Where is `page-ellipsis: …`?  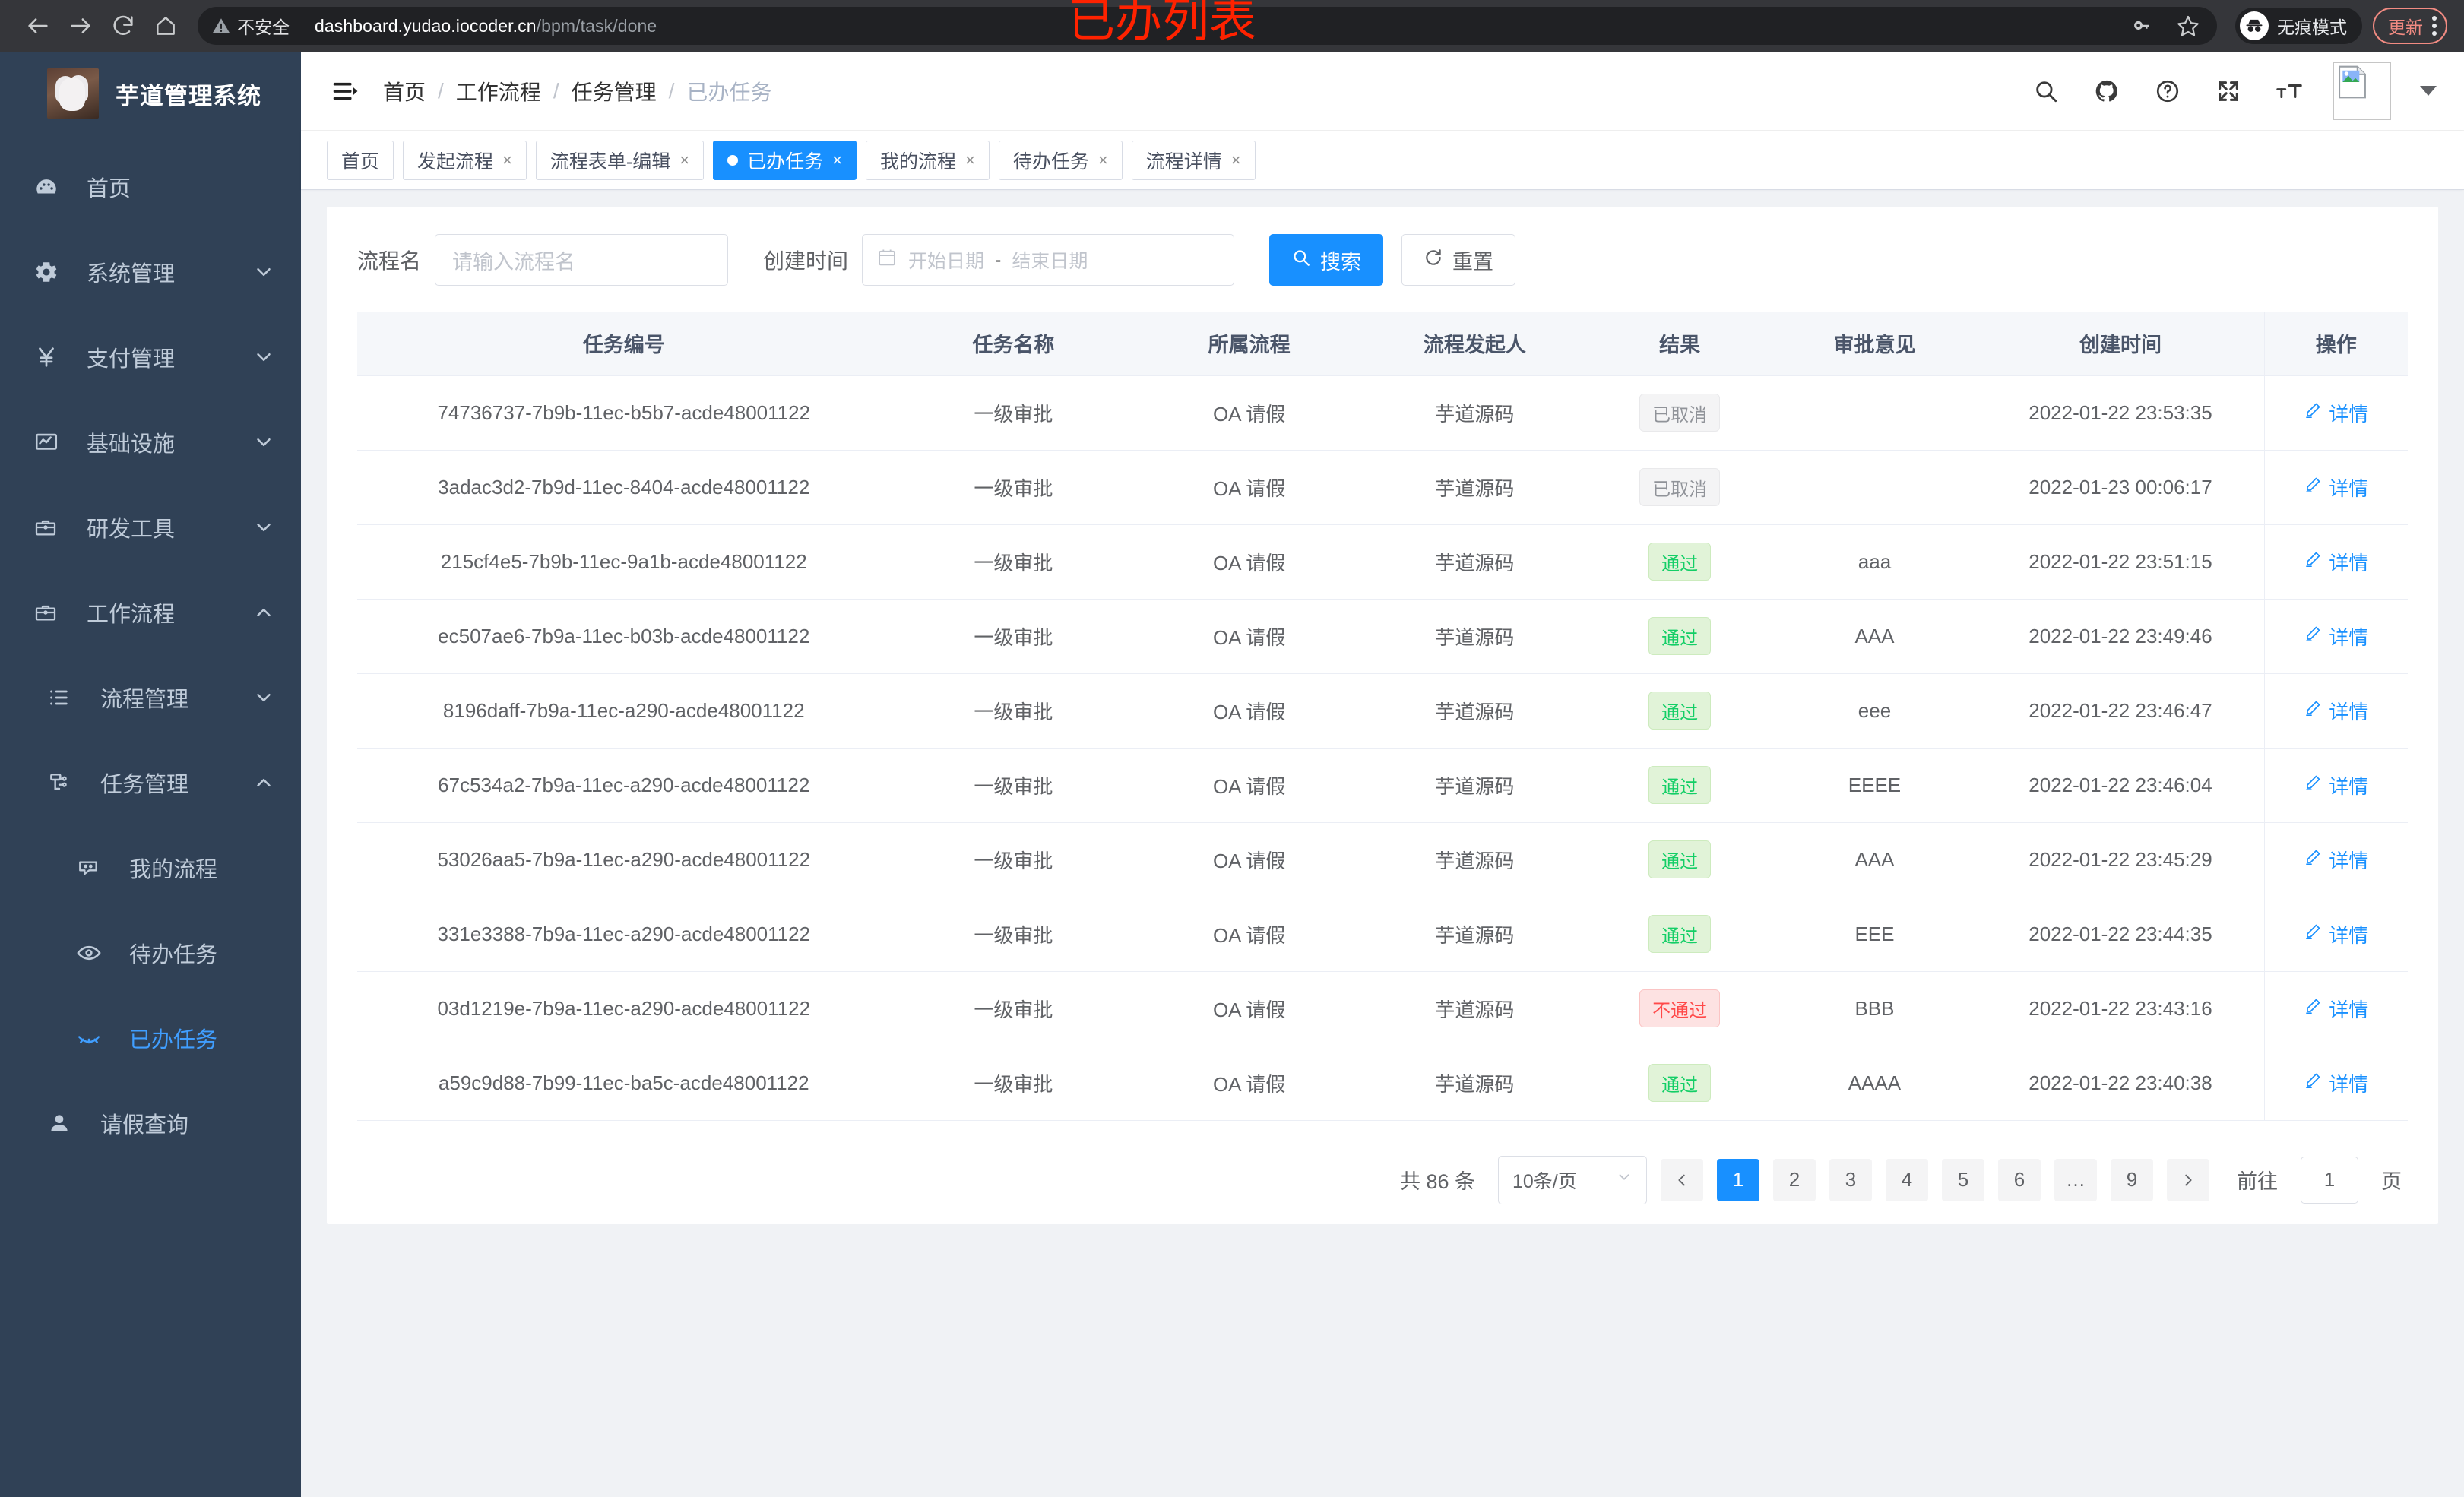 page-ellipsis: … is located at coordinates (2075, 1179).